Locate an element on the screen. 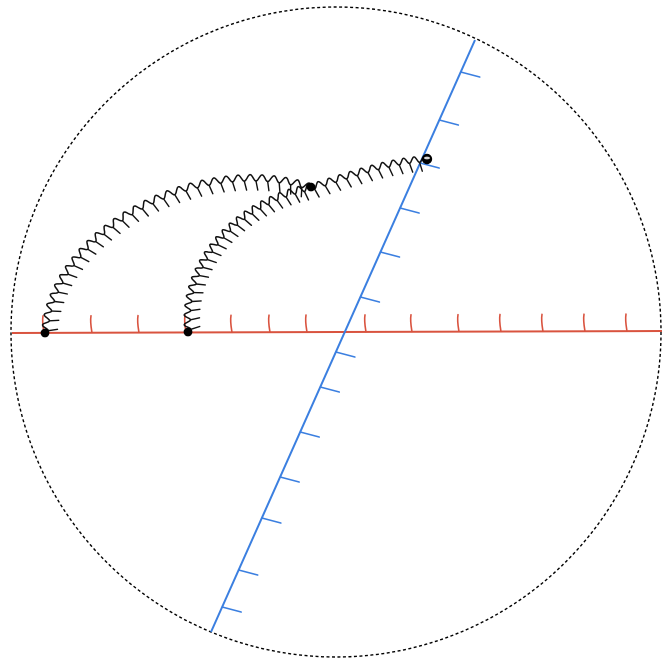  inner-arc-curve is located at coordinates (247, 258).